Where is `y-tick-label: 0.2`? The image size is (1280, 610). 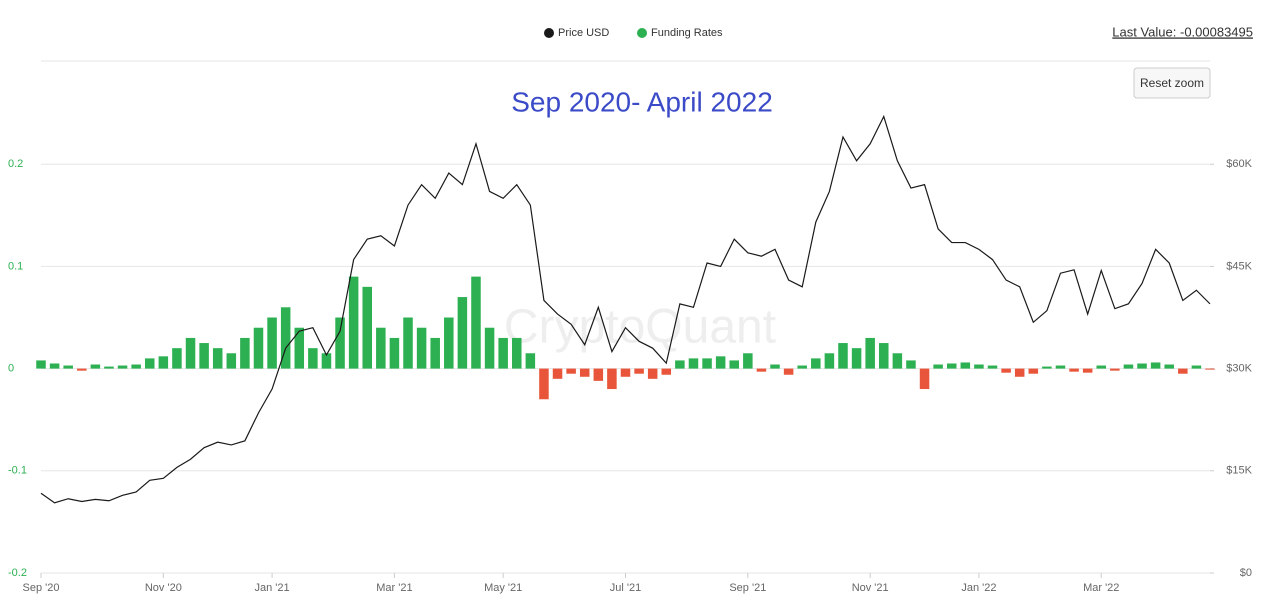
y-tick-label: 0.2 is located at coordinates (15, 164).